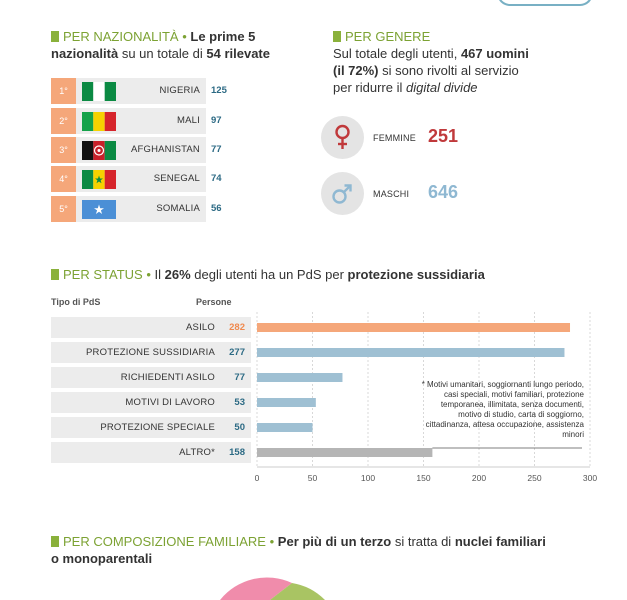 The height and width of the screenshot is (600, 627). Describe the element at coordinates (423, 478) in the screenshot. I see `x-tick-label: 150` at that location.